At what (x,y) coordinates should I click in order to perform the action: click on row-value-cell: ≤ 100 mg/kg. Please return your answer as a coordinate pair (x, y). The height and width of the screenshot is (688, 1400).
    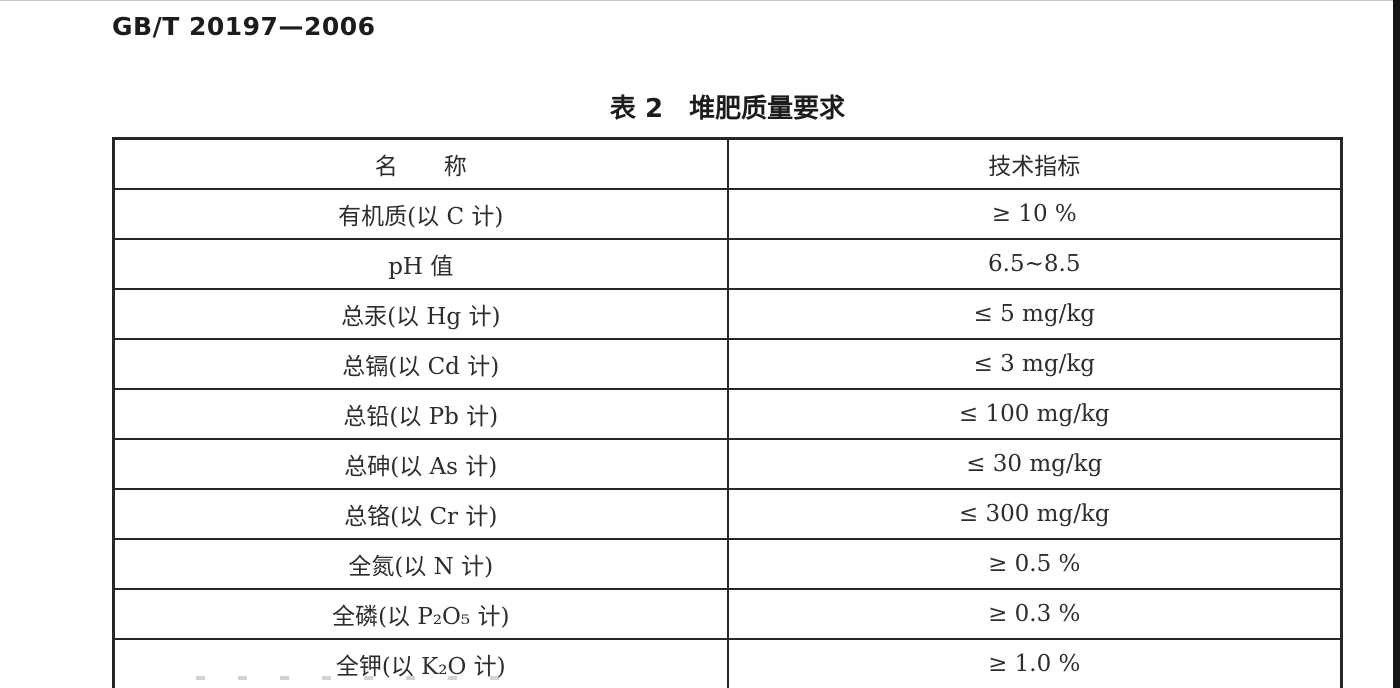
    Looking at the image, I should click on (1034, 414).